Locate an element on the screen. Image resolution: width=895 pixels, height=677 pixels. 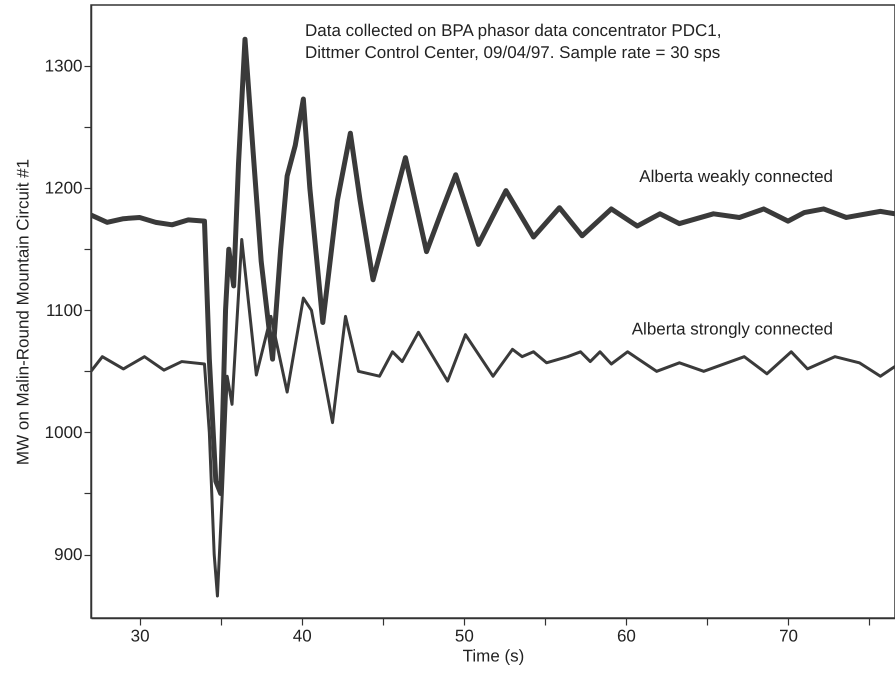
y-tick-label: 1200 is located at coordinates (63, 188).